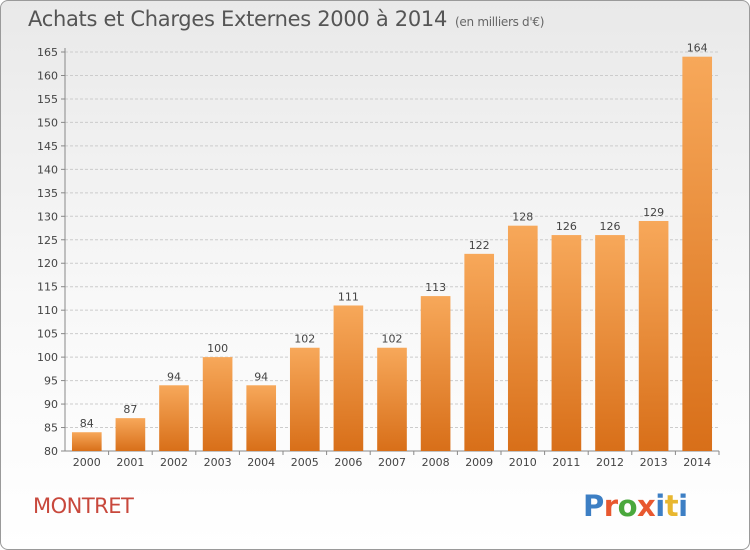  What do you see at coordinates (51, 451) in the screenshot?
I see `y-tick-label: 80` at bounding box center [51, 451].